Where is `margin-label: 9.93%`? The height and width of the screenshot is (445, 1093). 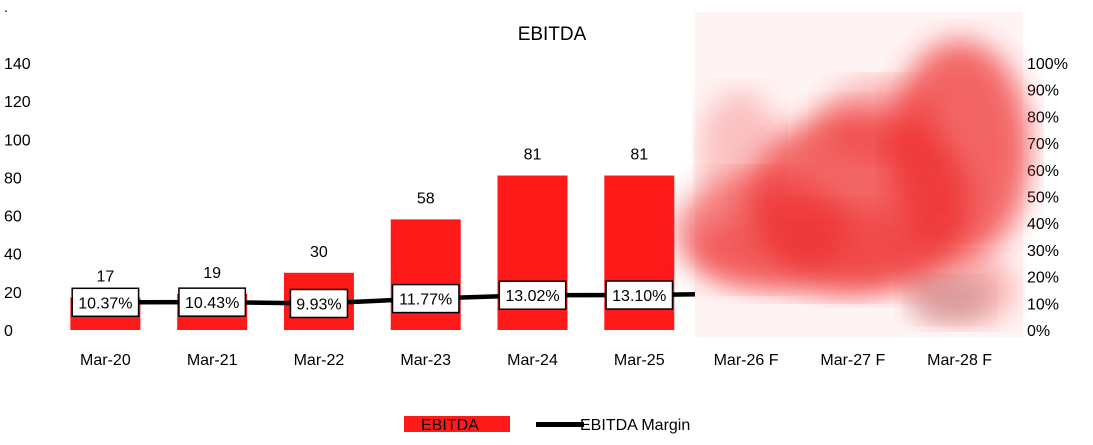
margin-label: 9.93% is located at coordinates (318, 304).